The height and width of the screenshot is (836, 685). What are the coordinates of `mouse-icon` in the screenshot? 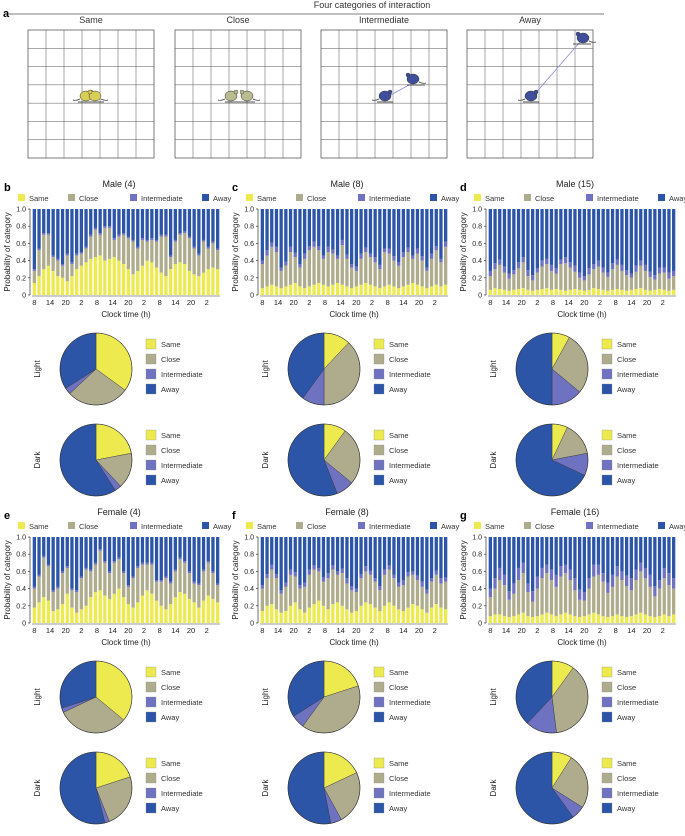 It's located at (228, 95).